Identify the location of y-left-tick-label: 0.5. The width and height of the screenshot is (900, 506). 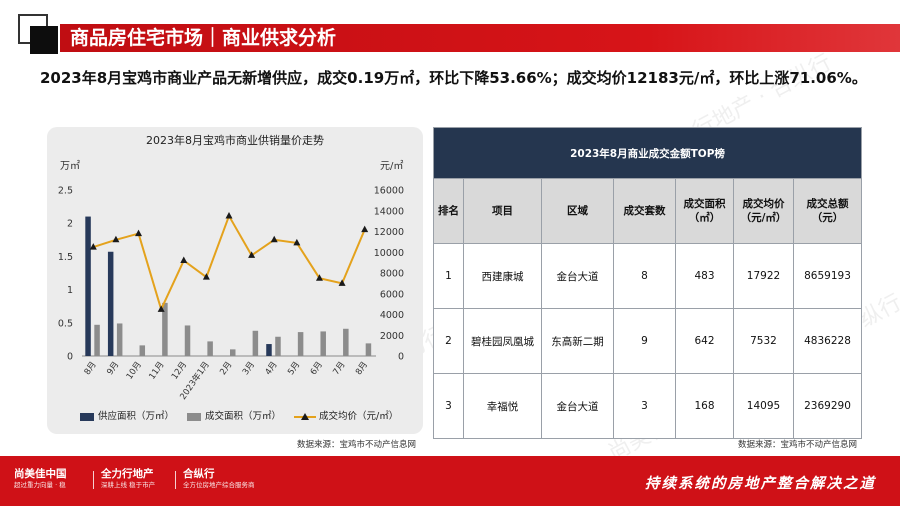
(65, 323).